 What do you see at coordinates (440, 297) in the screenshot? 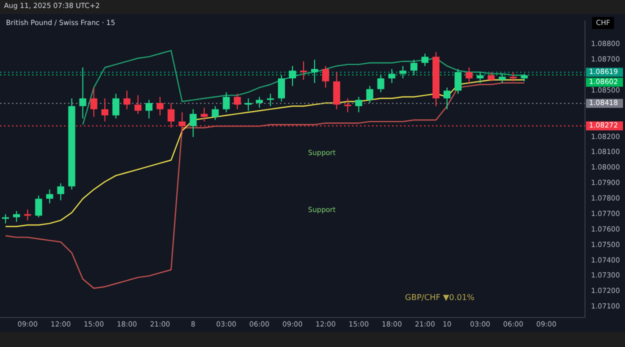
I see `annotation: GBP/CHF ▼0.01%` at bounding box center [440, 297].